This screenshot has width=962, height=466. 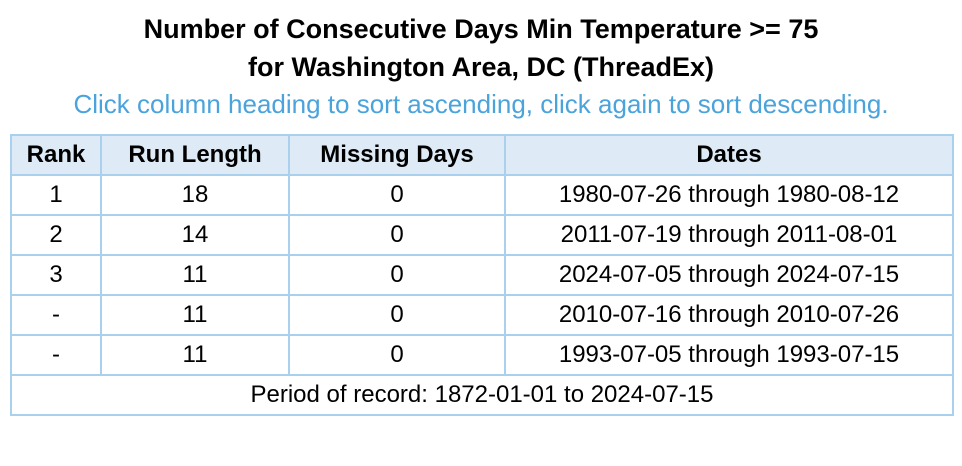 I want to click on title-line: for Washington Area, DC (ThreadEx), so click(x=481, y=67).